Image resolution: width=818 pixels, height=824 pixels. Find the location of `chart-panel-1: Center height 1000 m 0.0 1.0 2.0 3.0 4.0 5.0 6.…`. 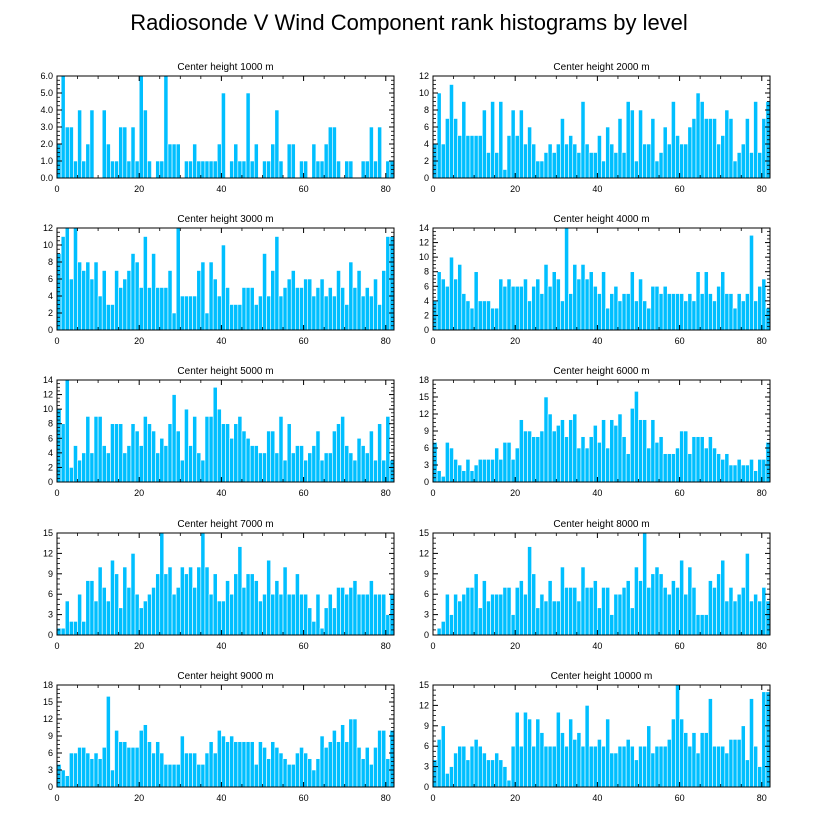

chart-panel-1: Center height 1000 m 0.0 1.0 2.0 3.0 4.0 5.0 6.… is located at coordinates (217, 128).